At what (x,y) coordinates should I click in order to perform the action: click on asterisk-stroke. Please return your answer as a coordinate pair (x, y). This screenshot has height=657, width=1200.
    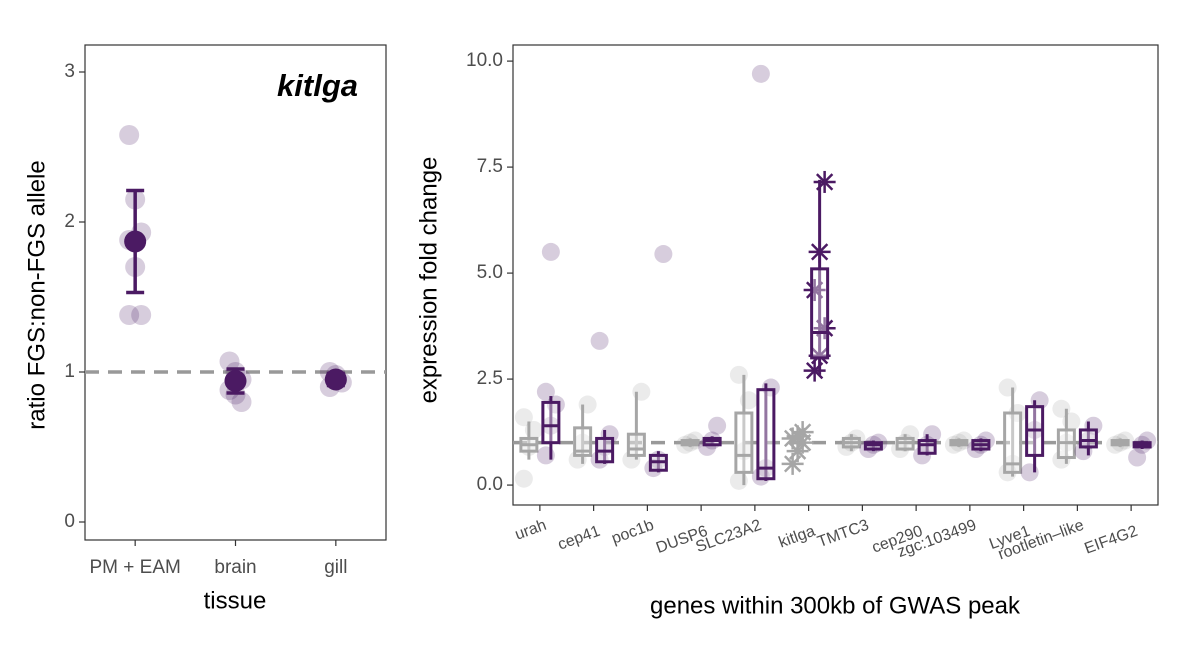
    Looking at the image, I should click on (802, 432).